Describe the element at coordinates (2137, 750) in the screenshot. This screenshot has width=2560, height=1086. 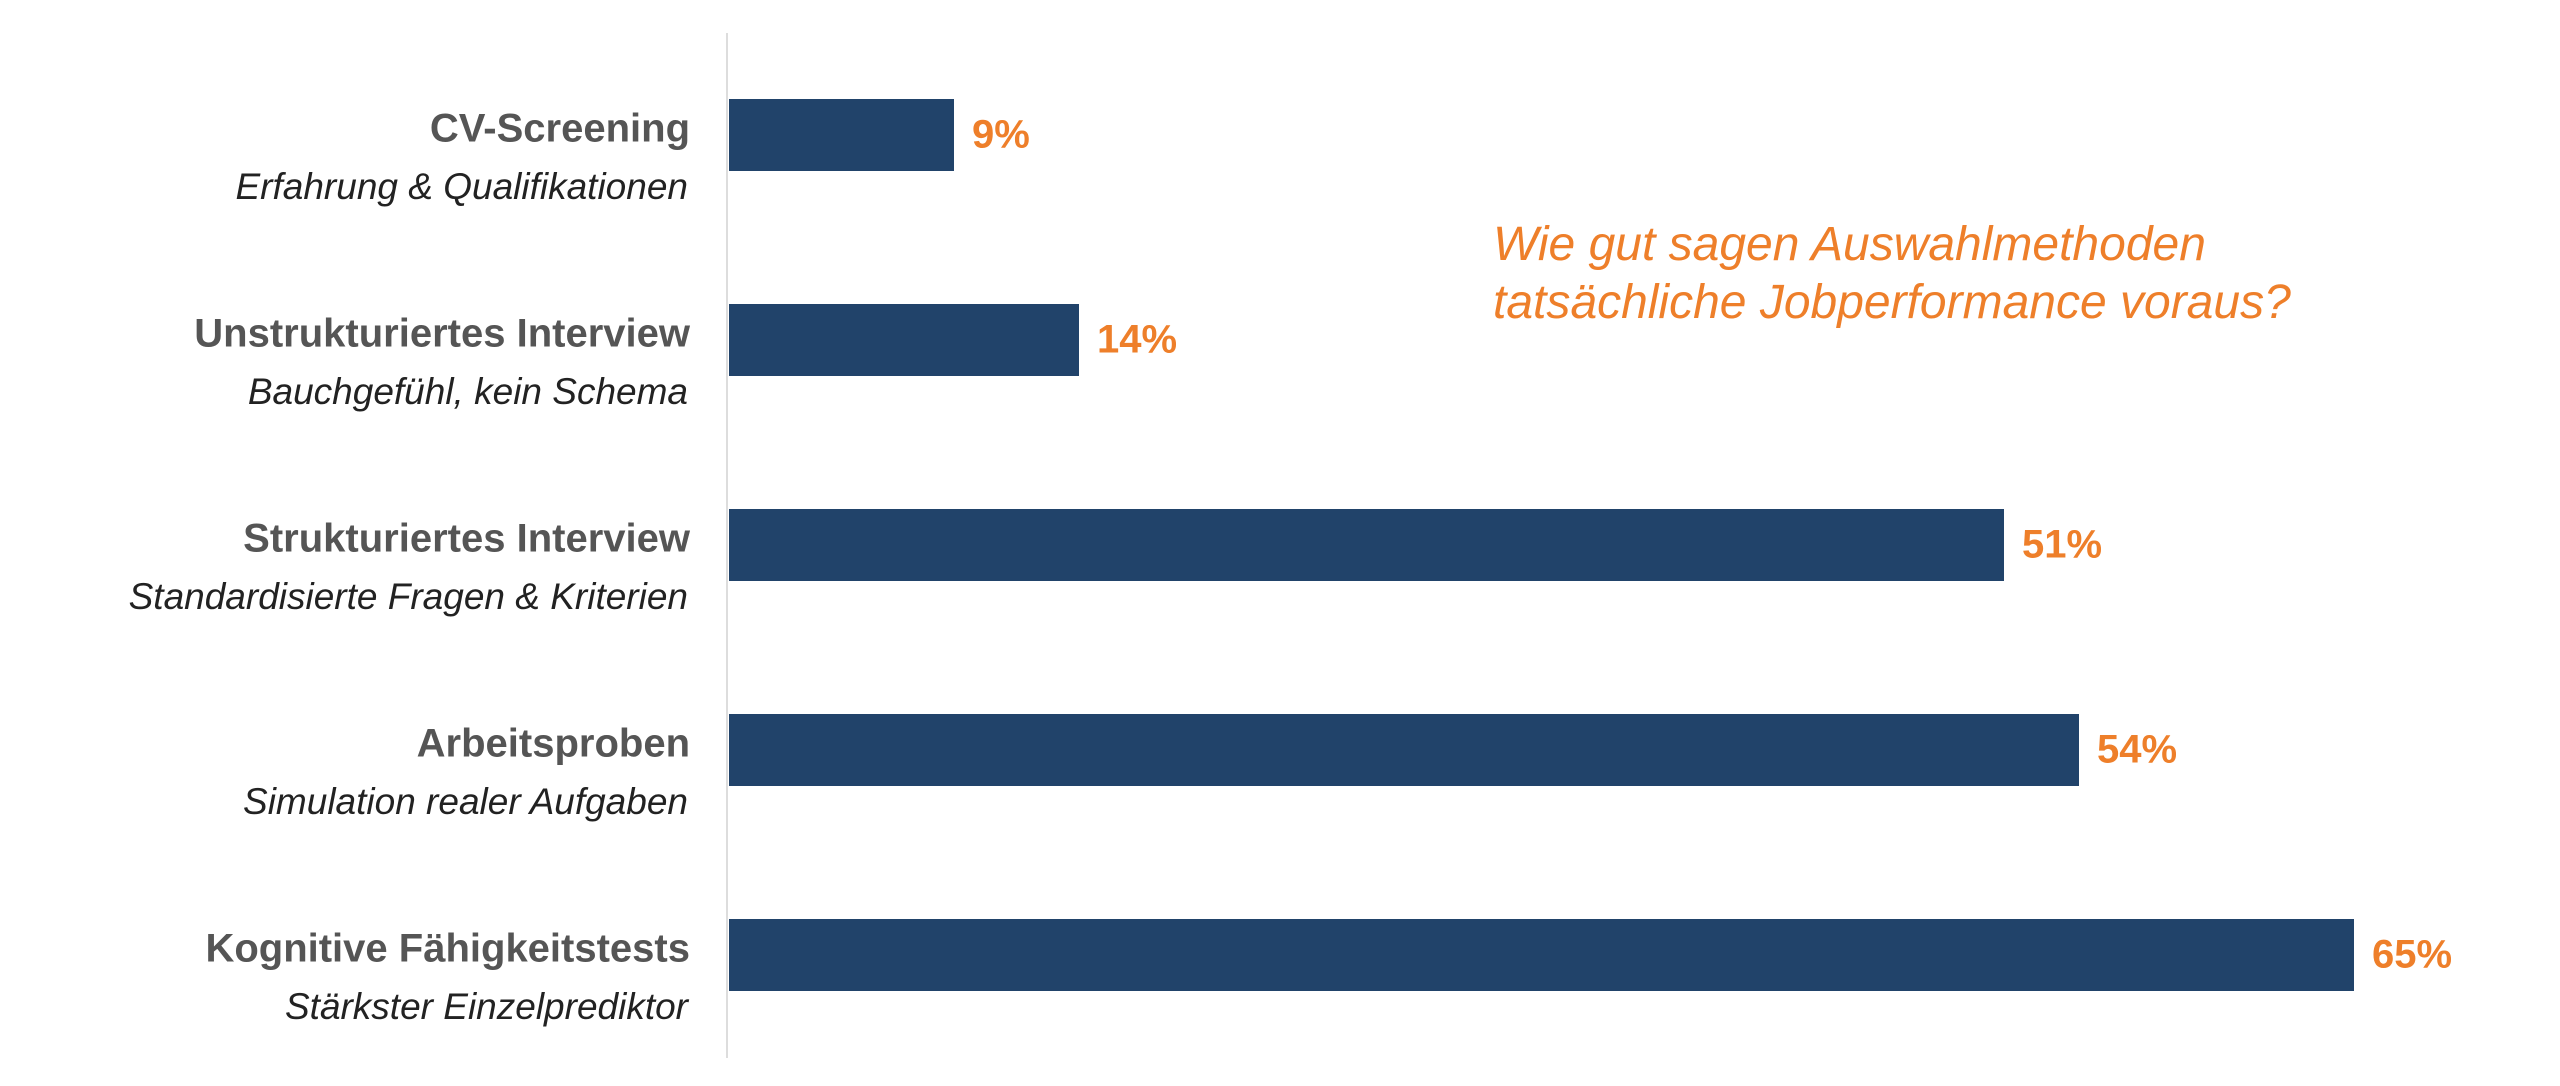
I see `value-label: 54%` at that location.